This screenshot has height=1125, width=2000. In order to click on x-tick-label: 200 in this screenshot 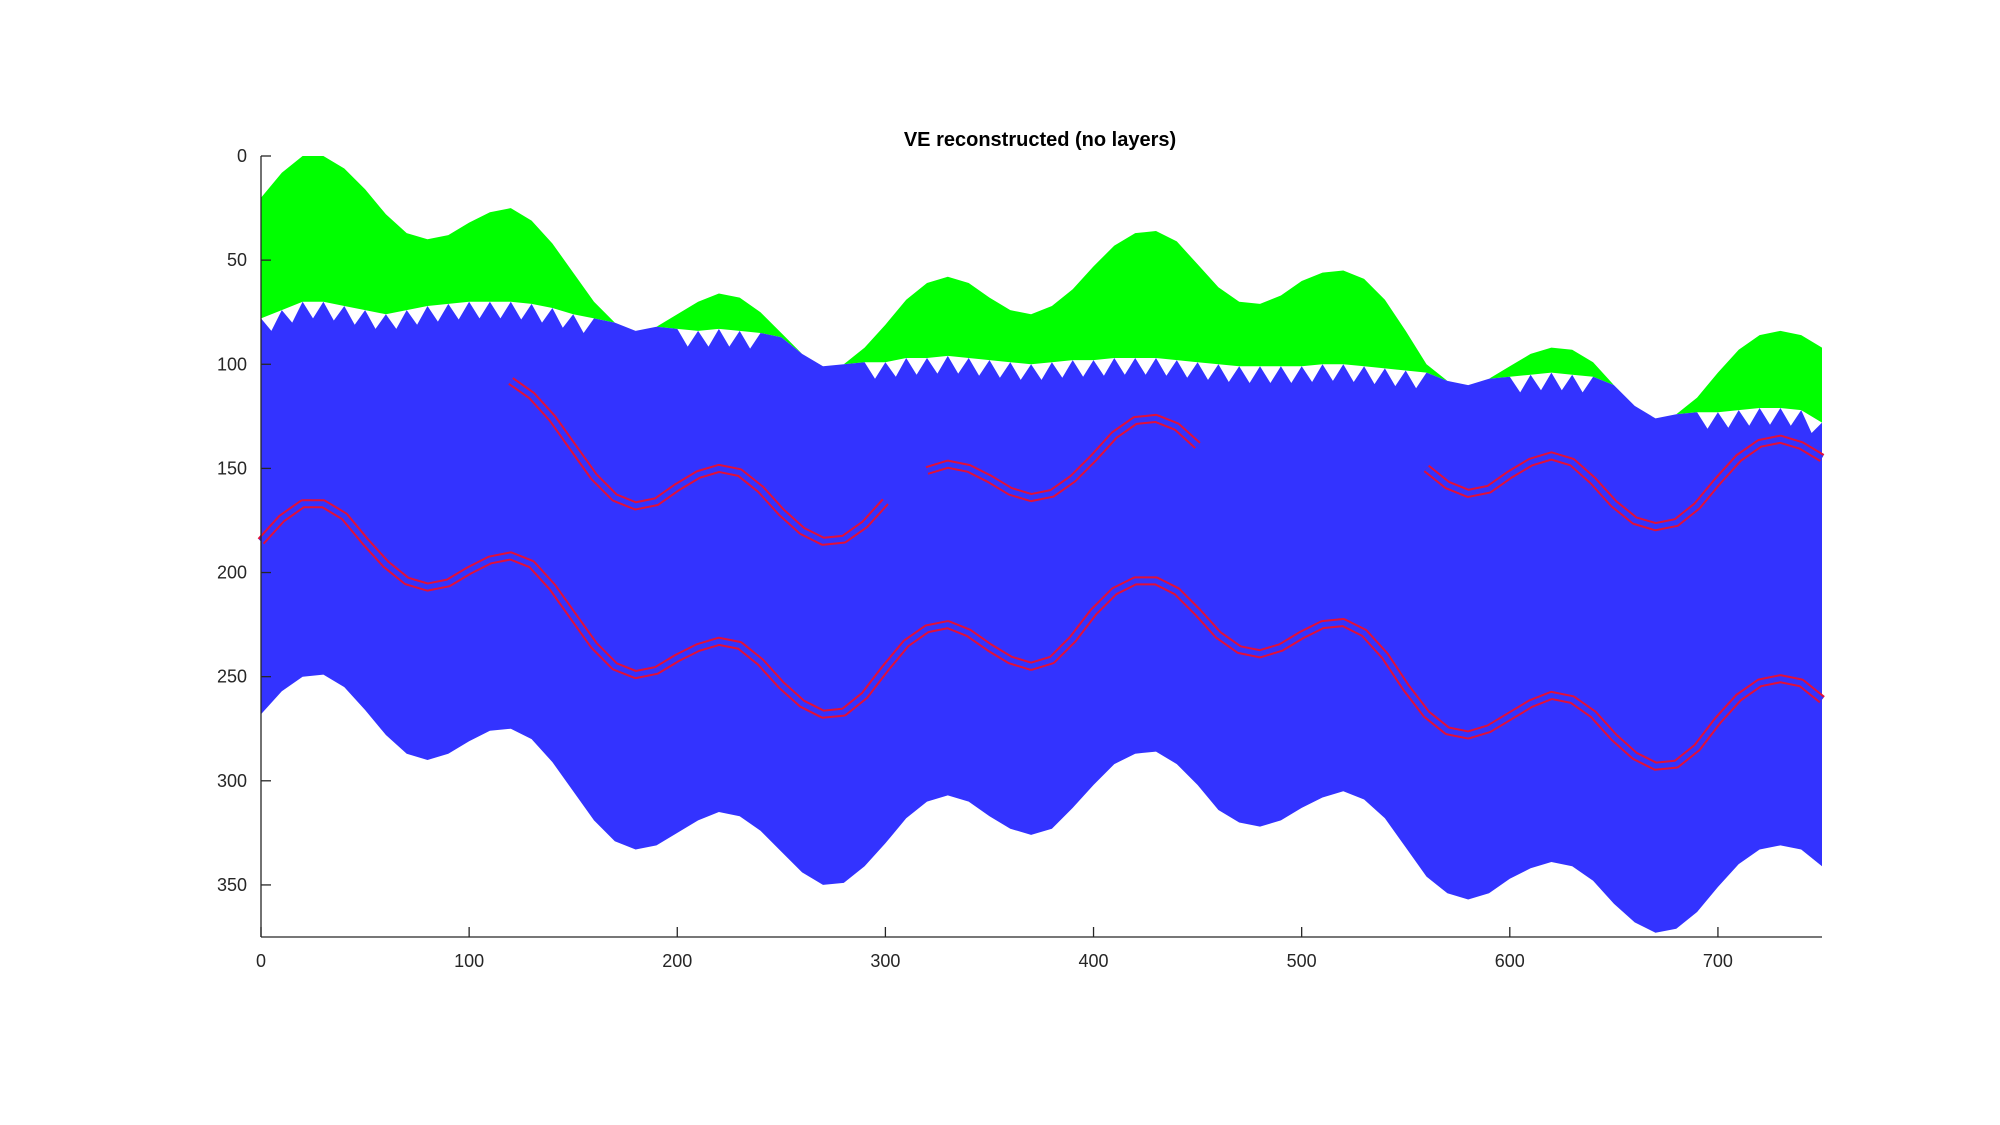, I will do `click(677, 961)`.